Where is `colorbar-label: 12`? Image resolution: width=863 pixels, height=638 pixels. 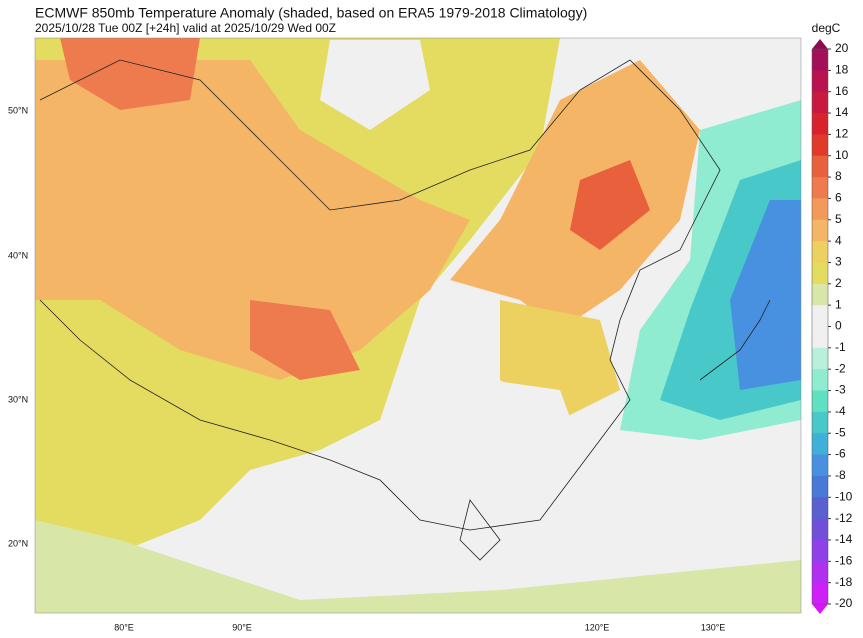 colorbar-label: 12 is located at coordinates (842, 134).